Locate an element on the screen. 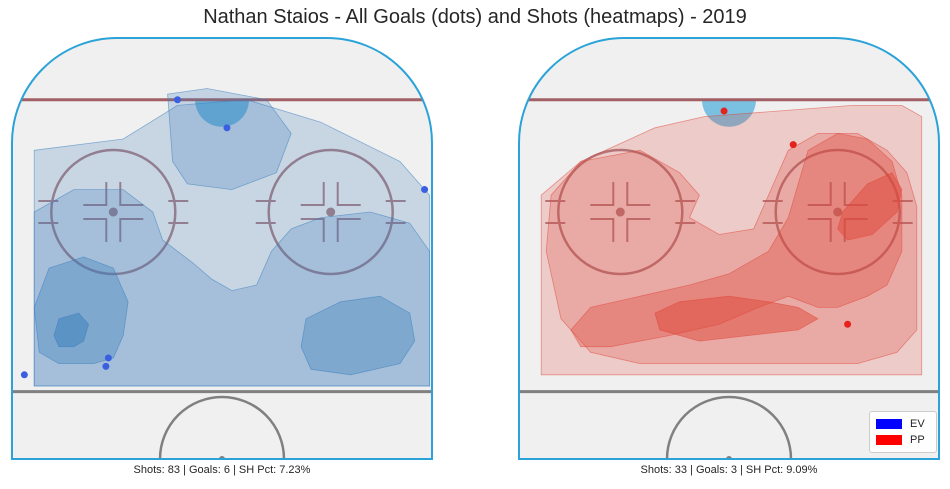  legend-label-pp: PP is located at coordinates (917, 440).